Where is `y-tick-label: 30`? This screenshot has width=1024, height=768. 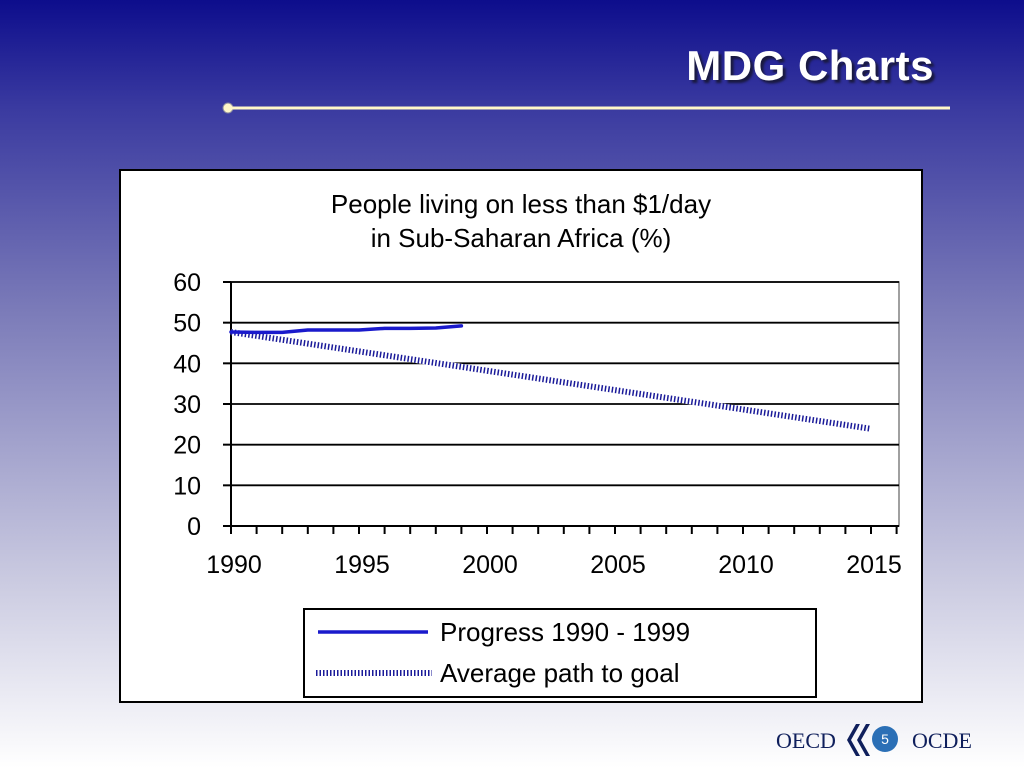 y-tick-label: 30 is located at coordinates (187, 405).